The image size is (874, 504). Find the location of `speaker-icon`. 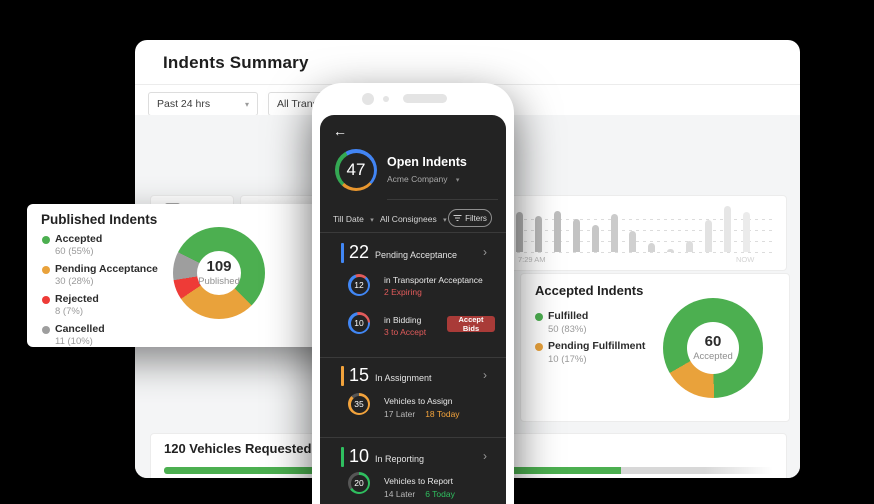

speaker-icon is located at coordinates (425, 98).